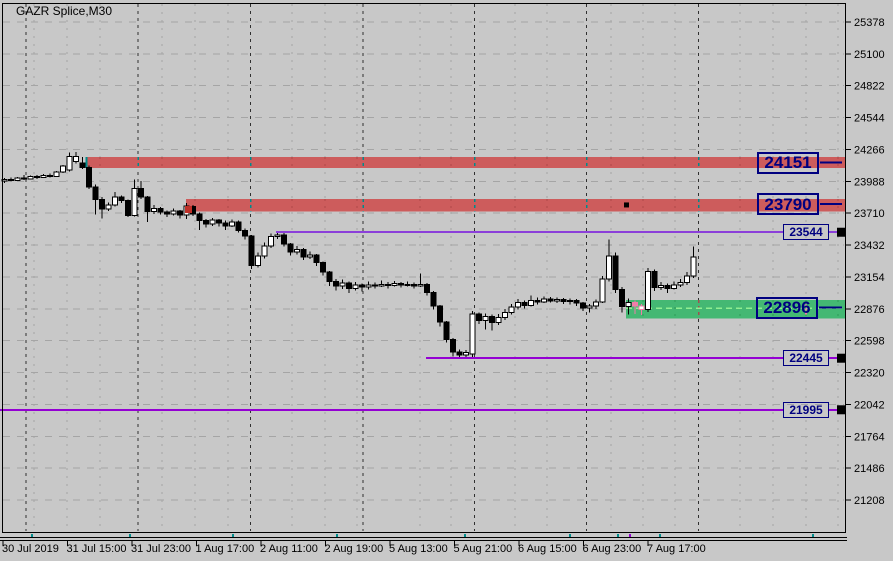 This screenshot has width=893, height=561. Describe the element at coordinates (30, 549) in the screenshot. I see `time-axis-label: 30 Jul 2019` at that location.